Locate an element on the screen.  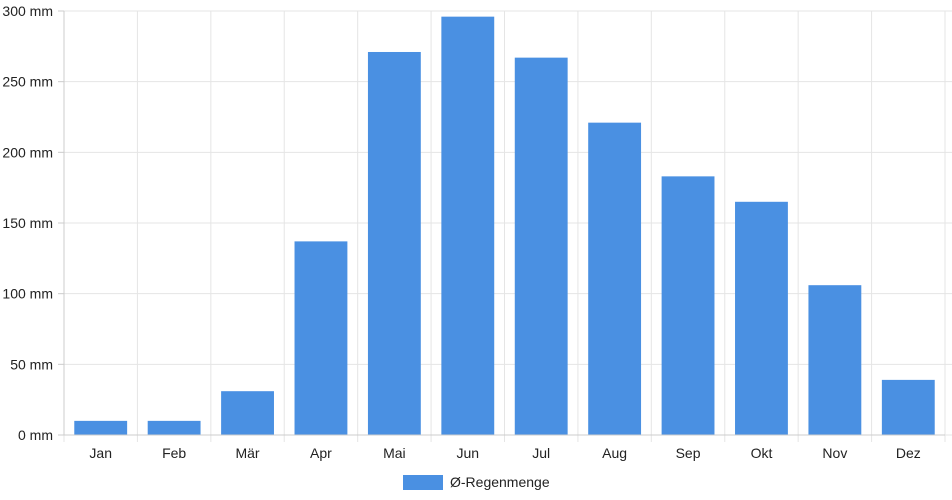
x-tick-label: Aug is located at coordinates (614, 453).